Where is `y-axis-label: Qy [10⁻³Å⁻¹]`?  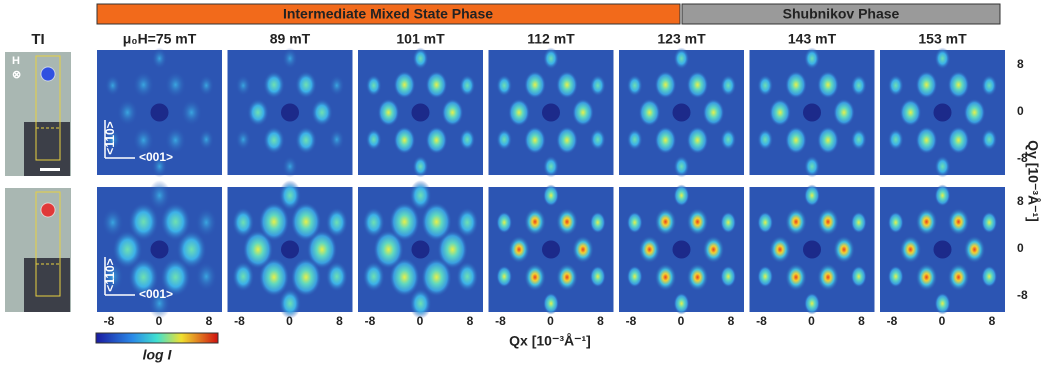
y-axis-label: Qy [10⁻³Å⁻¹] is located at coordinates (1033, 181).